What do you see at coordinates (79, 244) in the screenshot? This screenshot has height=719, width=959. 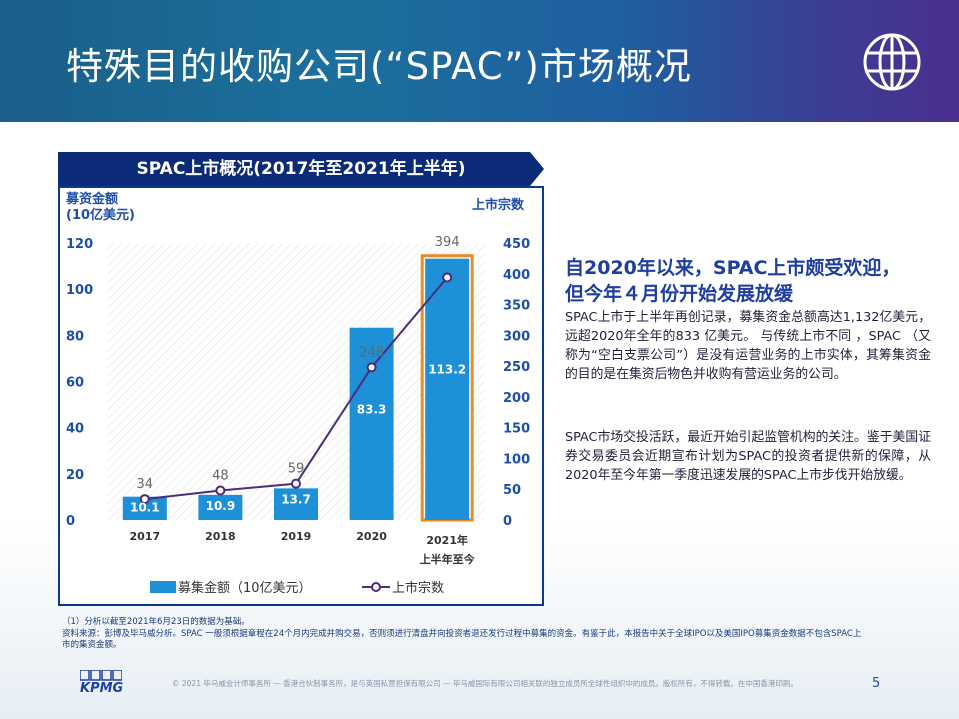 I see `left-axis-tick: 120` at bounding box center [79, 244].